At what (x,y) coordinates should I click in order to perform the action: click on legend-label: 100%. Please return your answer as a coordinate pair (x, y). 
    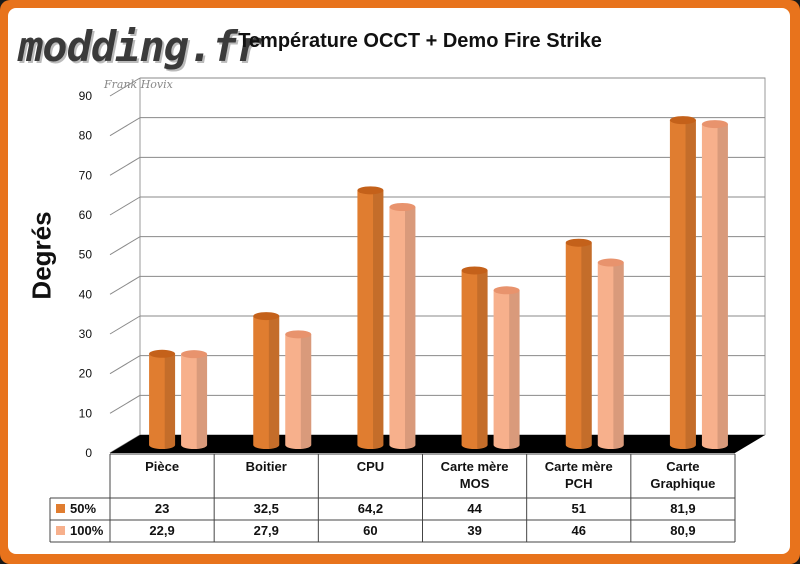
    Looking at the image, I should click on (87, 530).